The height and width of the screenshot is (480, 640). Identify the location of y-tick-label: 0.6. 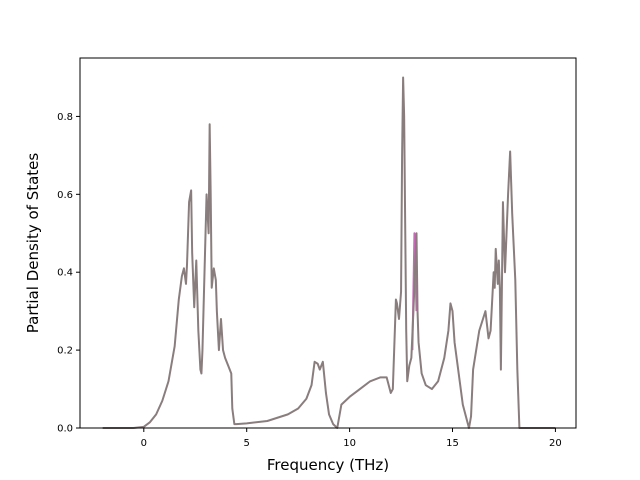
(65, 195).